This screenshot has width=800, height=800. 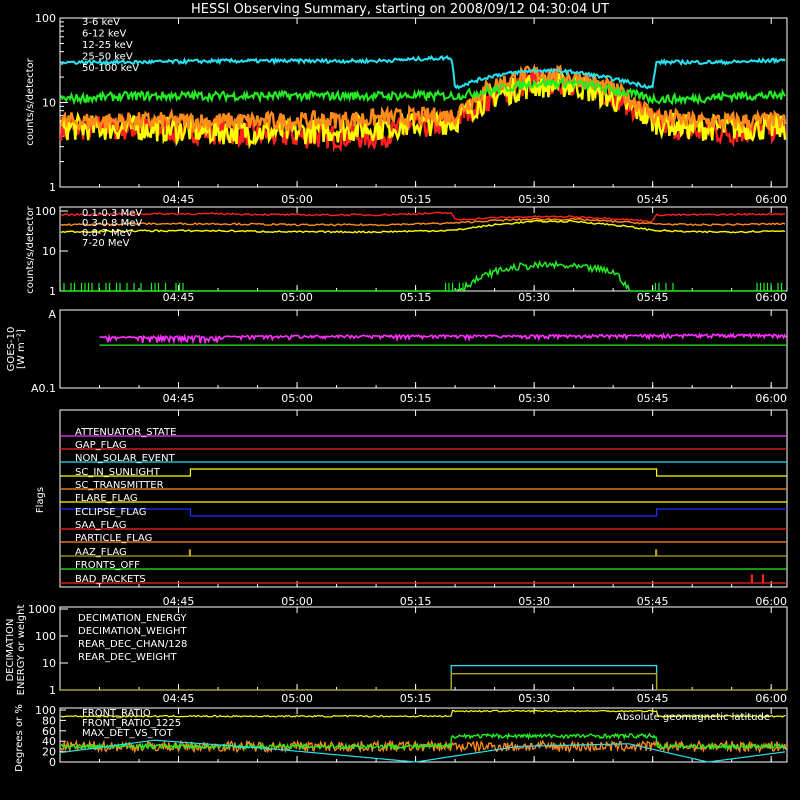 I want to click on bottom-legend-2: MAX_DET_VS_TOT, so click(x=128, y=733).